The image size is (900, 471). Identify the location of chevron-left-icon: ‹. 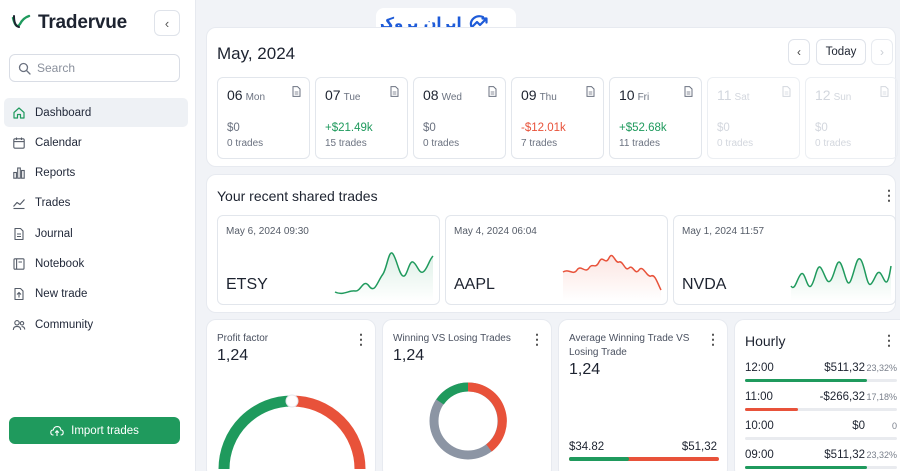
(167, 23).